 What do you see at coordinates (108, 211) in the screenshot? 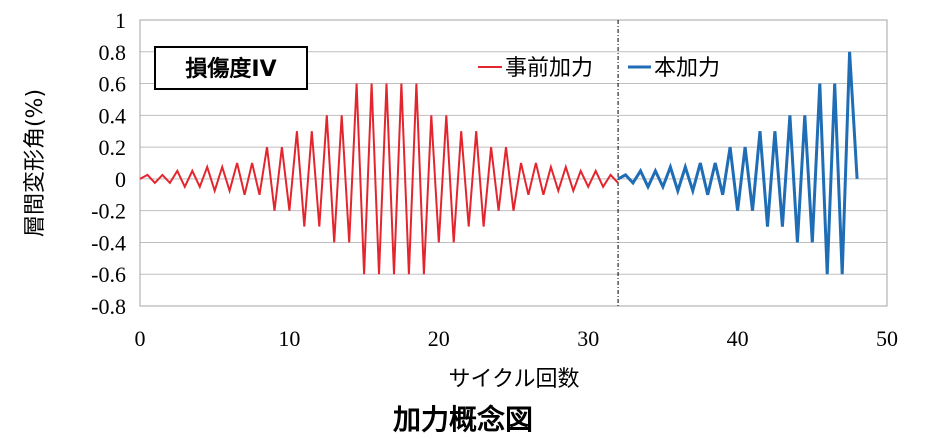
I see `y-tick-label: -0.2` at bounding box center [108, 211].